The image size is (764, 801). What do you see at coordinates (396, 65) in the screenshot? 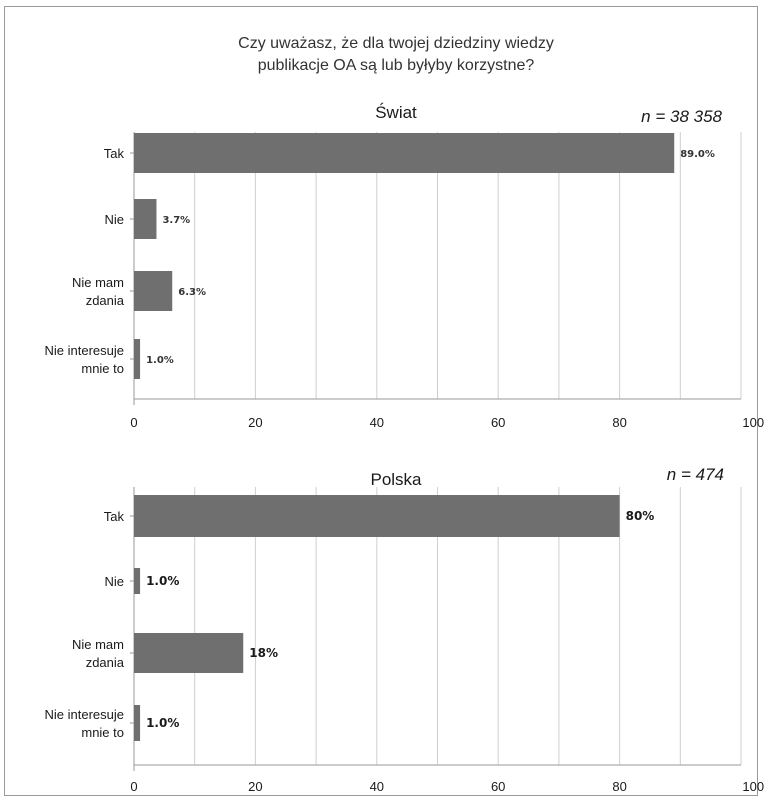
I see `chart-title-line-2: publikacje OA są lub byłyby korzystne?` at bounding box center [396, 65].